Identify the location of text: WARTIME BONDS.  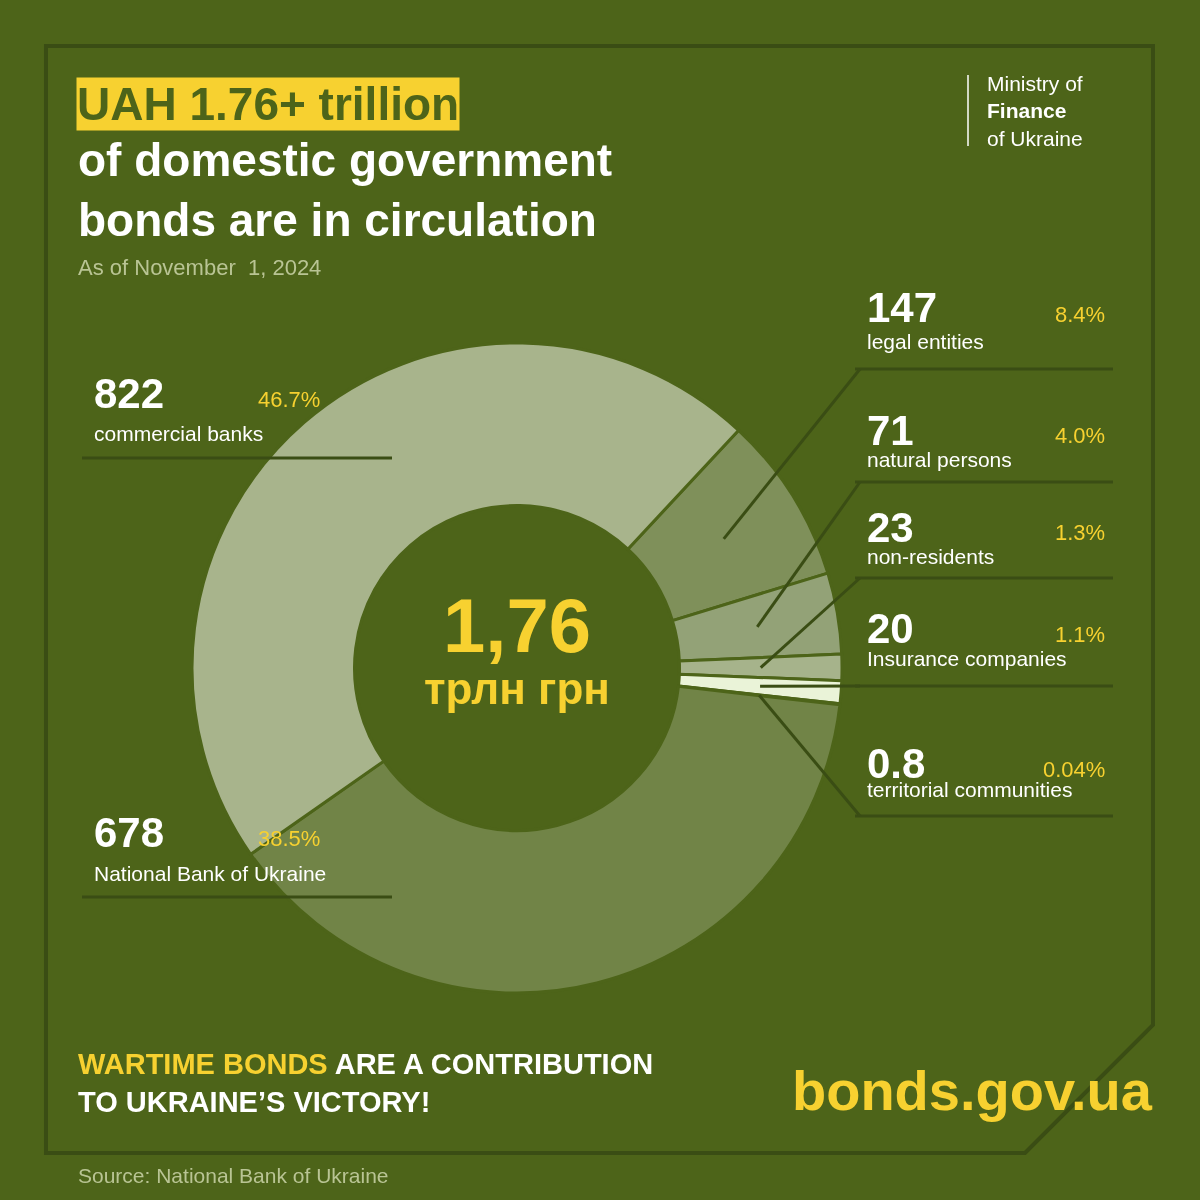
(203, 1064).